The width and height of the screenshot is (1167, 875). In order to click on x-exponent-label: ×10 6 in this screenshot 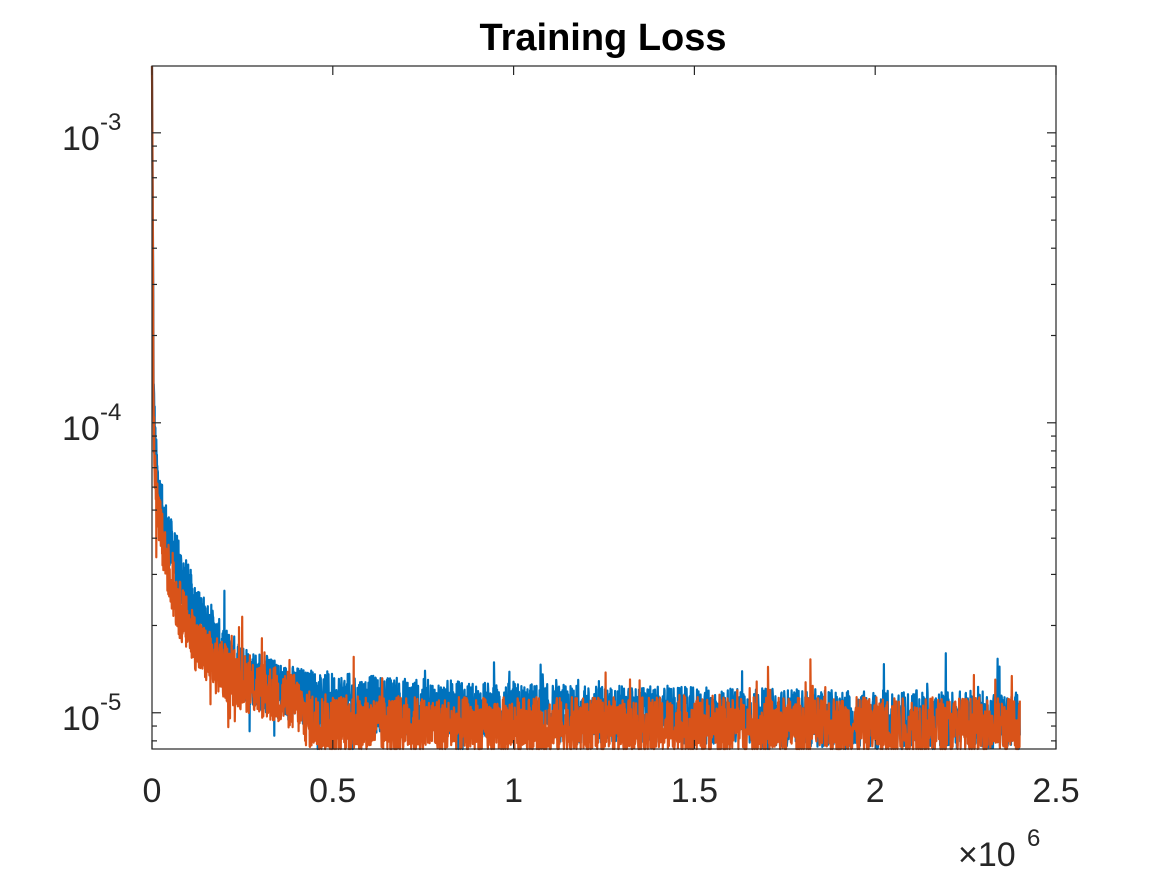, I will do `click(999, 849)`.